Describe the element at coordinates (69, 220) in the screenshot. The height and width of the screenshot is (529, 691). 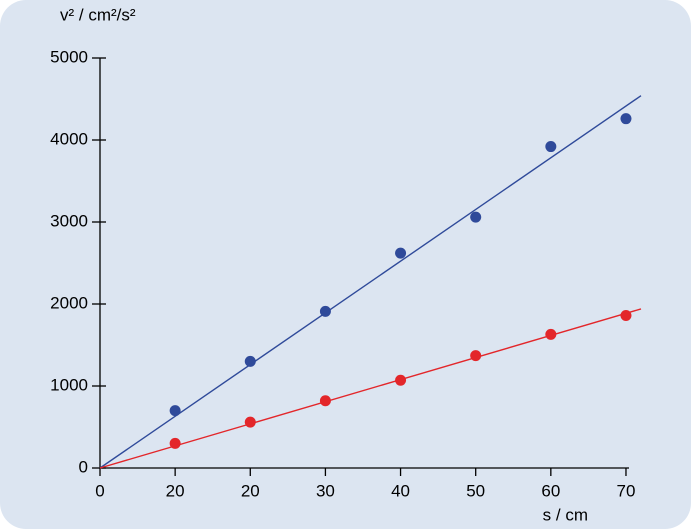
I see `y-tick-label: 3000` at that location.